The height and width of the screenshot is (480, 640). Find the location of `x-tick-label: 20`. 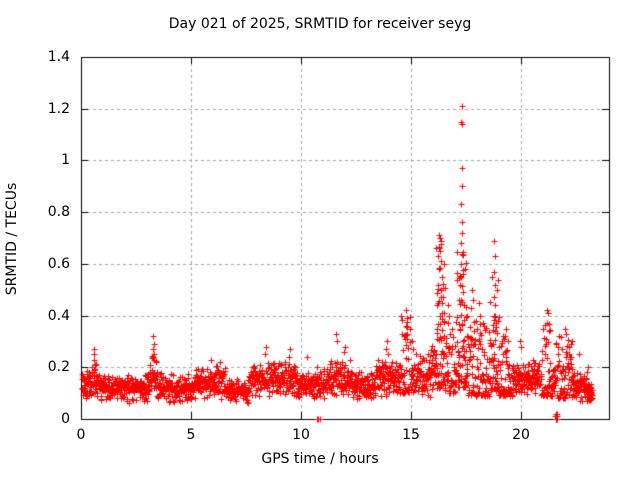

x-tick-label: 20 is located at coordinates (521, 435).